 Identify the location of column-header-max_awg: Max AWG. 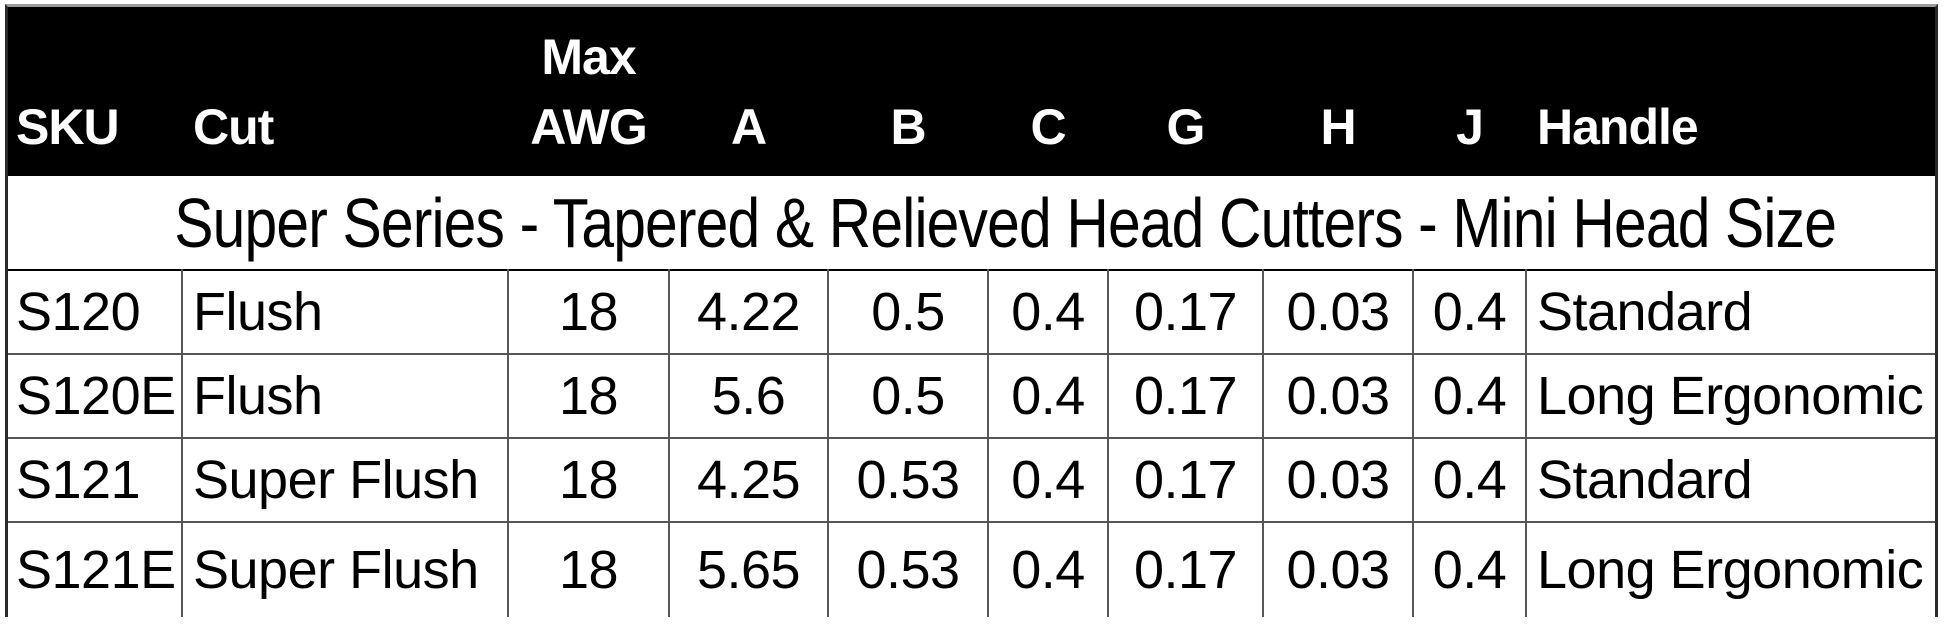
(588, 91).